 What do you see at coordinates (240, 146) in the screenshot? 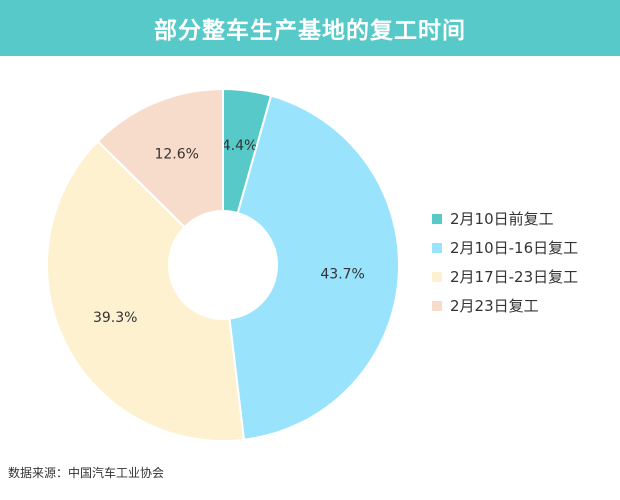
I see `slice-value-label: 4.4%` at bounding box center [240, 146].